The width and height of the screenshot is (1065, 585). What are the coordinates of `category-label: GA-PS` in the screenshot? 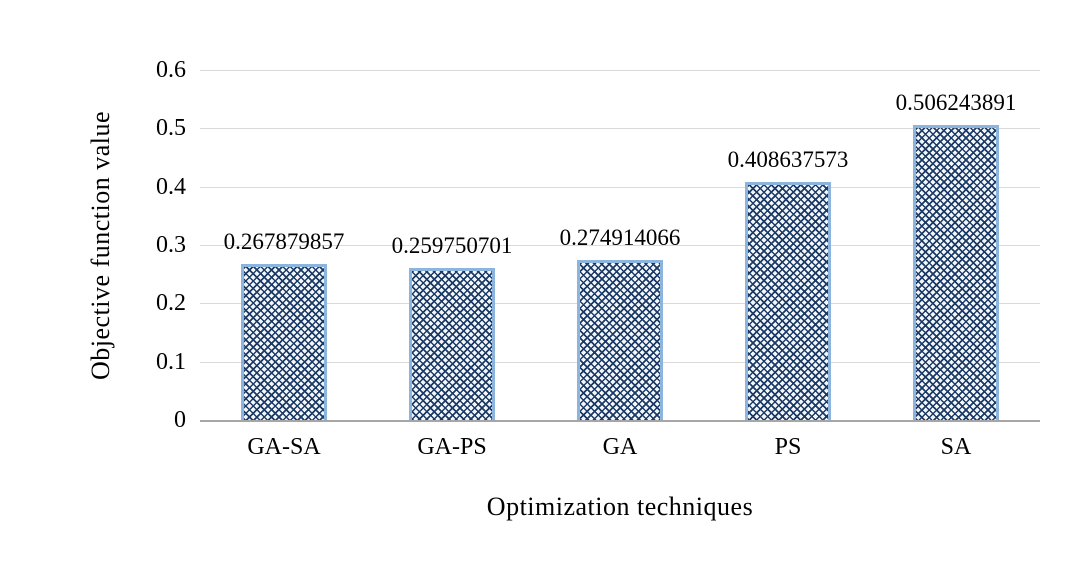 It's located at (452, 447).